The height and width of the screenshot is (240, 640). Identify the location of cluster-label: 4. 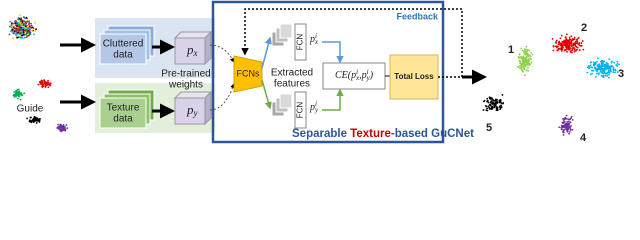
(583, 138).